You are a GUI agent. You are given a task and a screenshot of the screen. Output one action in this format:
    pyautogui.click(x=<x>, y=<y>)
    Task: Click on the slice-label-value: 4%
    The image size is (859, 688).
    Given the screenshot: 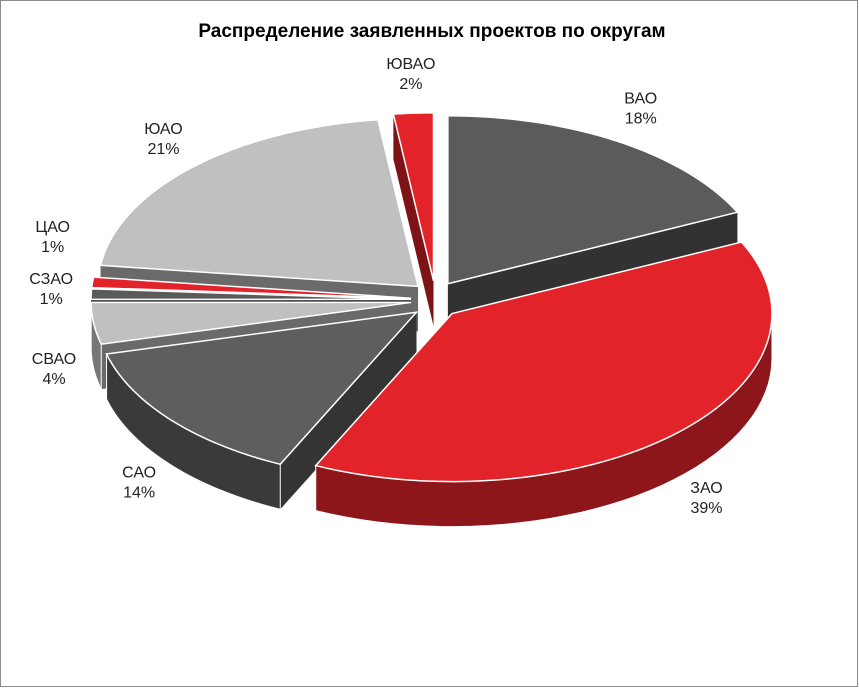 What is the action you would take?
    pyautogui.click(x=53, y=379)
    